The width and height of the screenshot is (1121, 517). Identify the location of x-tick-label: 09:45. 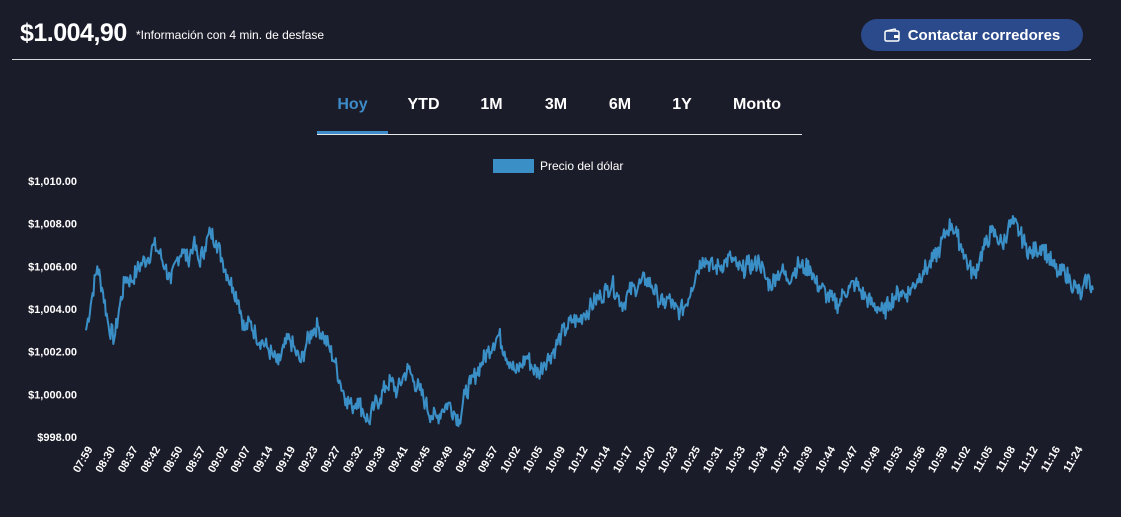
(421, 460).